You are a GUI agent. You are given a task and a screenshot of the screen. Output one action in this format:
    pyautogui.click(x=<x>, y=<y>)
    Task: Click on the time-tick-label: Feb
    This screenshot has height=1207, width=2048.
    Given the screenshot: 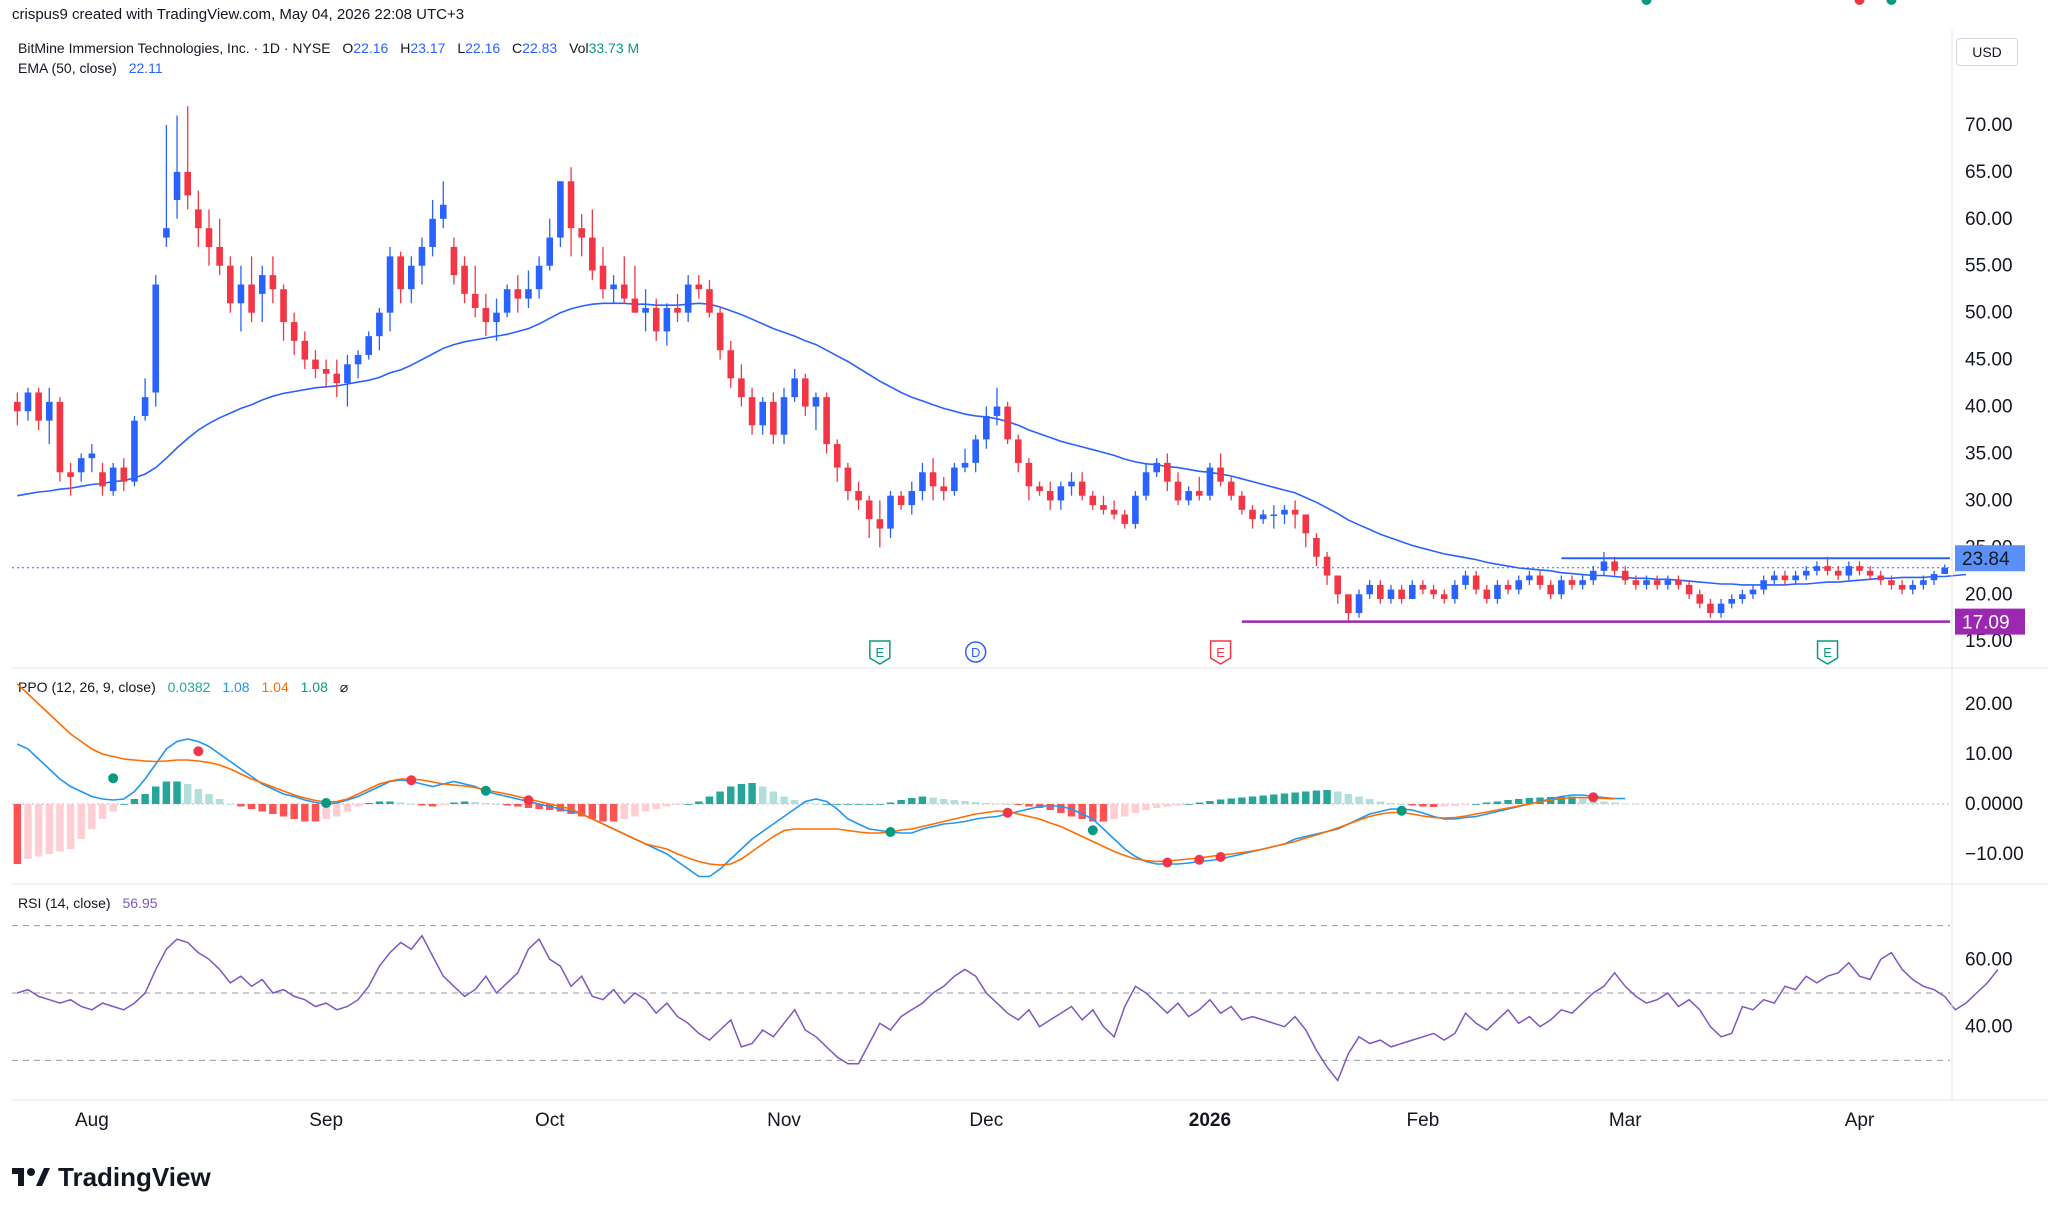 What is the action you would take?
    pyautogui.click(x=1423, y=1120)
    